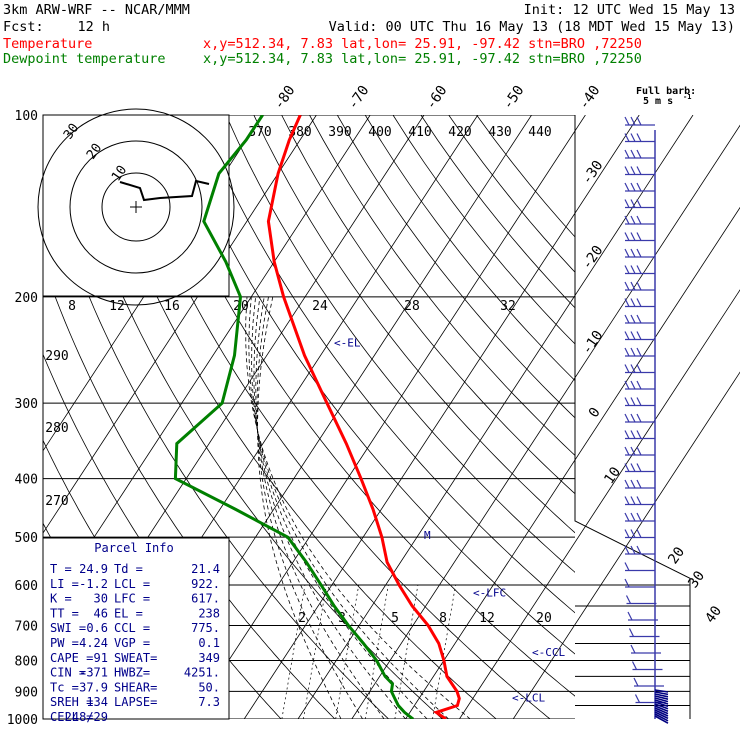 Image resolution: width=740 pixels, height=740 pixels. I want to click on parcel-info-value: CCL =, so click(132, 628).